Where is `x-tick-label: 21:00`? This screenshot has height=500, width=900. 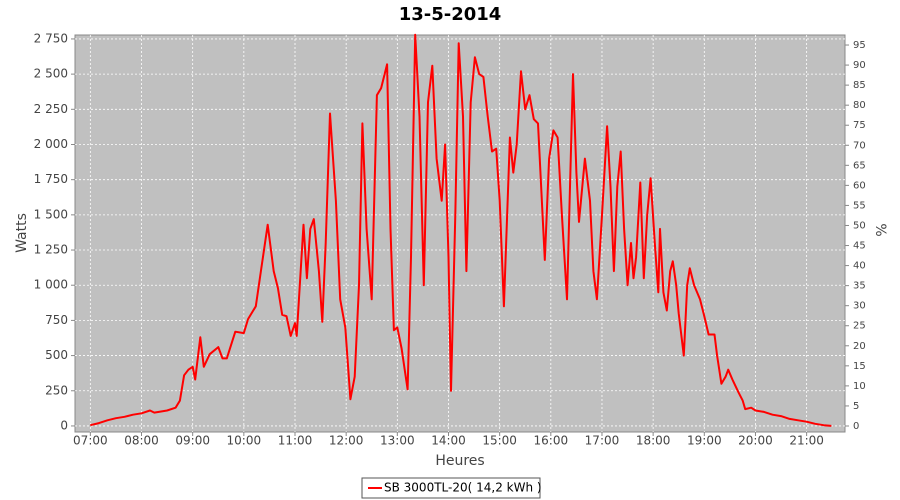
x-tick-label: 21:00 is located at coordinates (806, 441).